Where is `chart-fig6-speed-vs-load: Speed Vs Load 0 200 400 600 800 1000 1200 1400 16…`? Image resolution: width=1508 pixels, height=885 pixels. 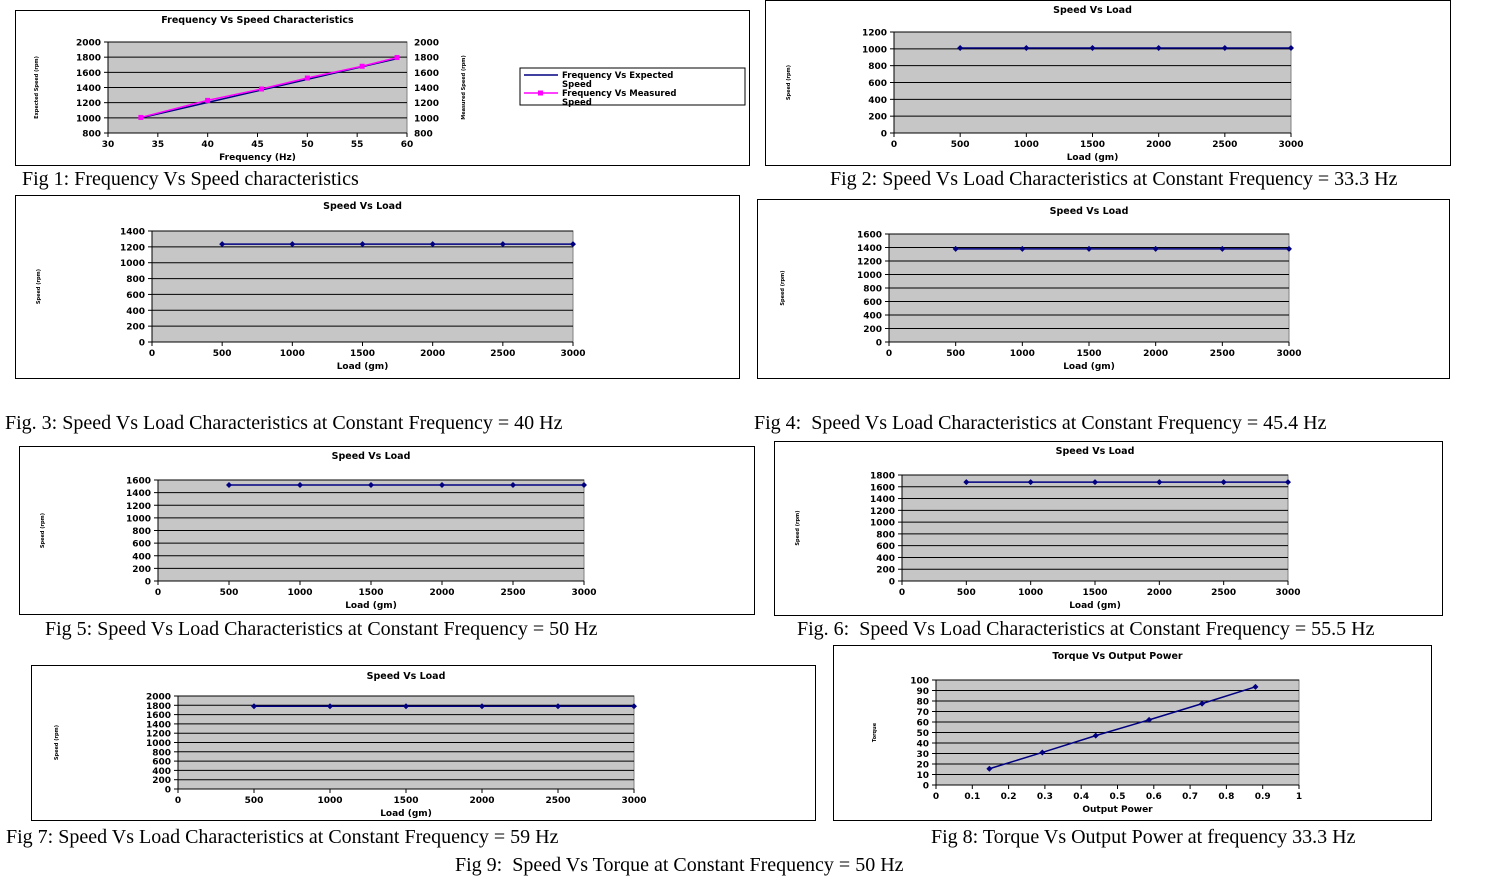 chart-fig6-speed-vs-load: Speed Vs Load 0 200 400 600 800 1000 1200 1400 16… is located at coordinates (1108, 528).